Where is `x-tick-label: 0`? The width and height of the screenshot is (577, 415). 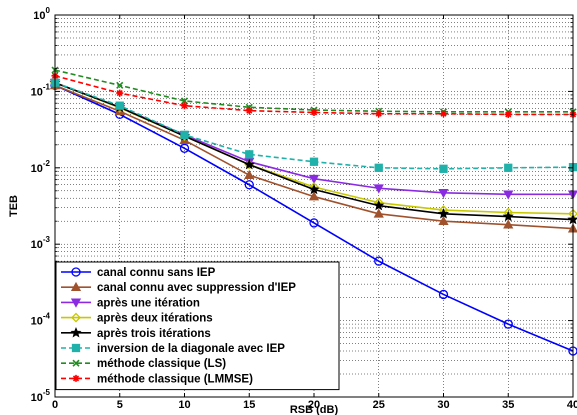
x-tick-label: 0 is located at coordinates (55, 405).